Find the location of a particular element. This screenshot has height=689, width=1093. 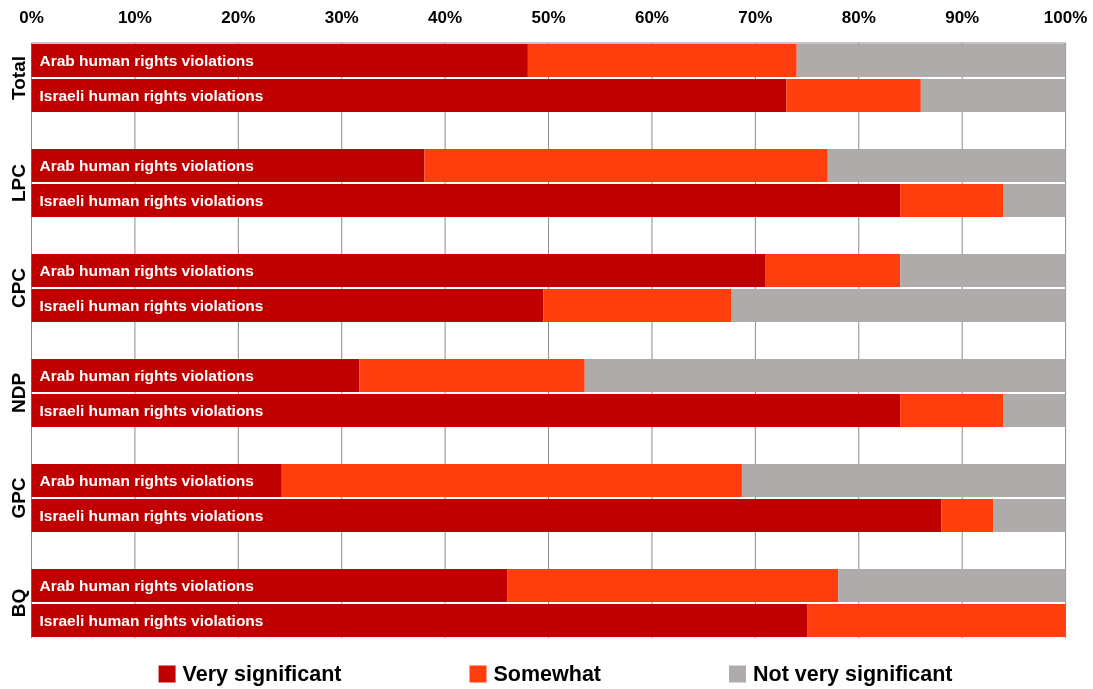

x-tick-label: 40% is located at coordinates (445, 17).